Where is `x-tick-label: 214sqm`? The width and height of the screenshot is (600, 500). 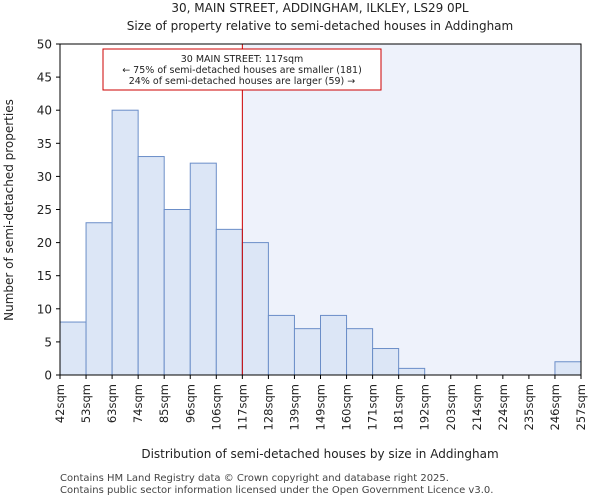
x-tick-label: 214sqm is located at coordinates (477, 407).